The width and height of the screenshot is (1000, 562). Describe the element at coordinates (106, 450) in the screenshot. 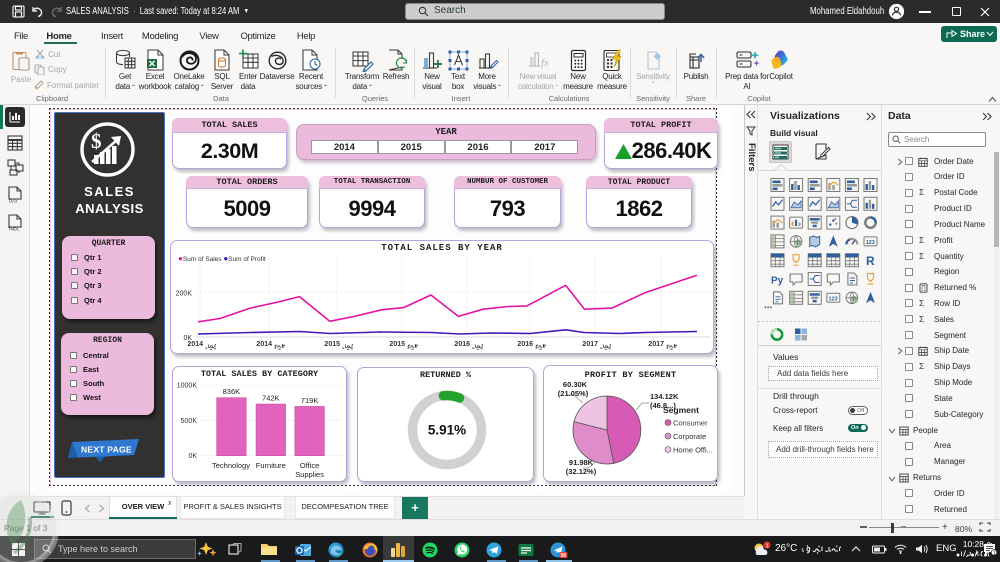

I see `svg-text: NEXT PAGE` at that location.